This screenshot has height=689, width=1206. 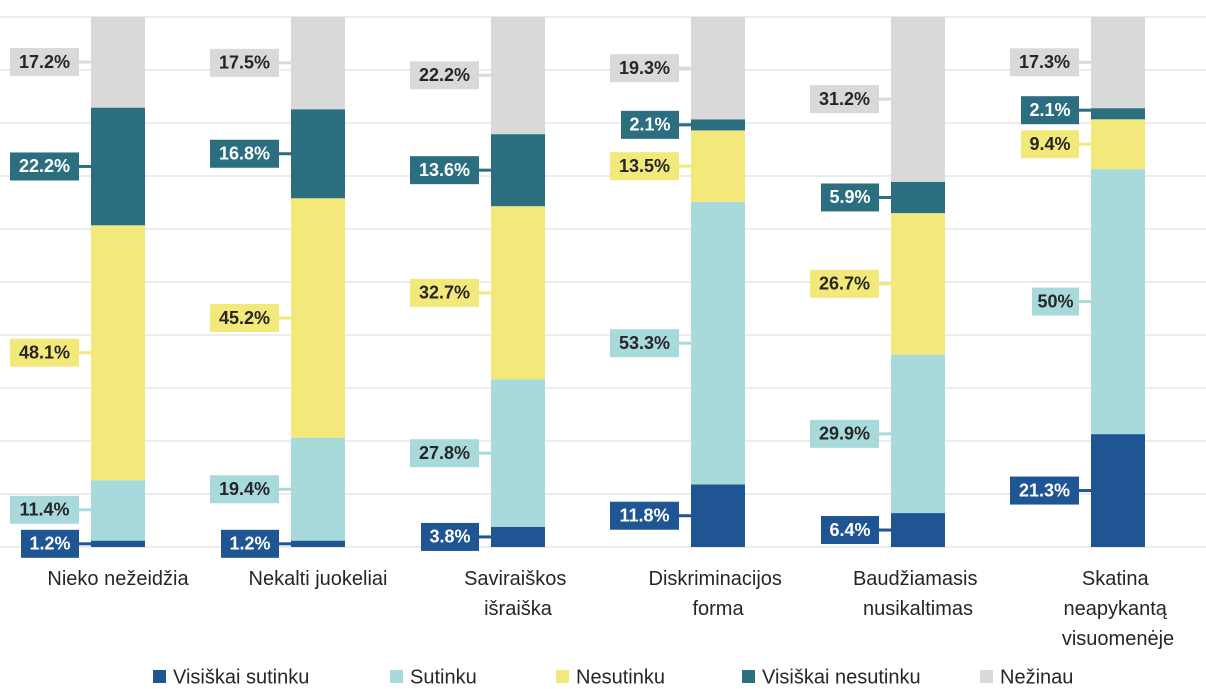 I want to click on data-label: 19.4%, so click(x=244, y=489).